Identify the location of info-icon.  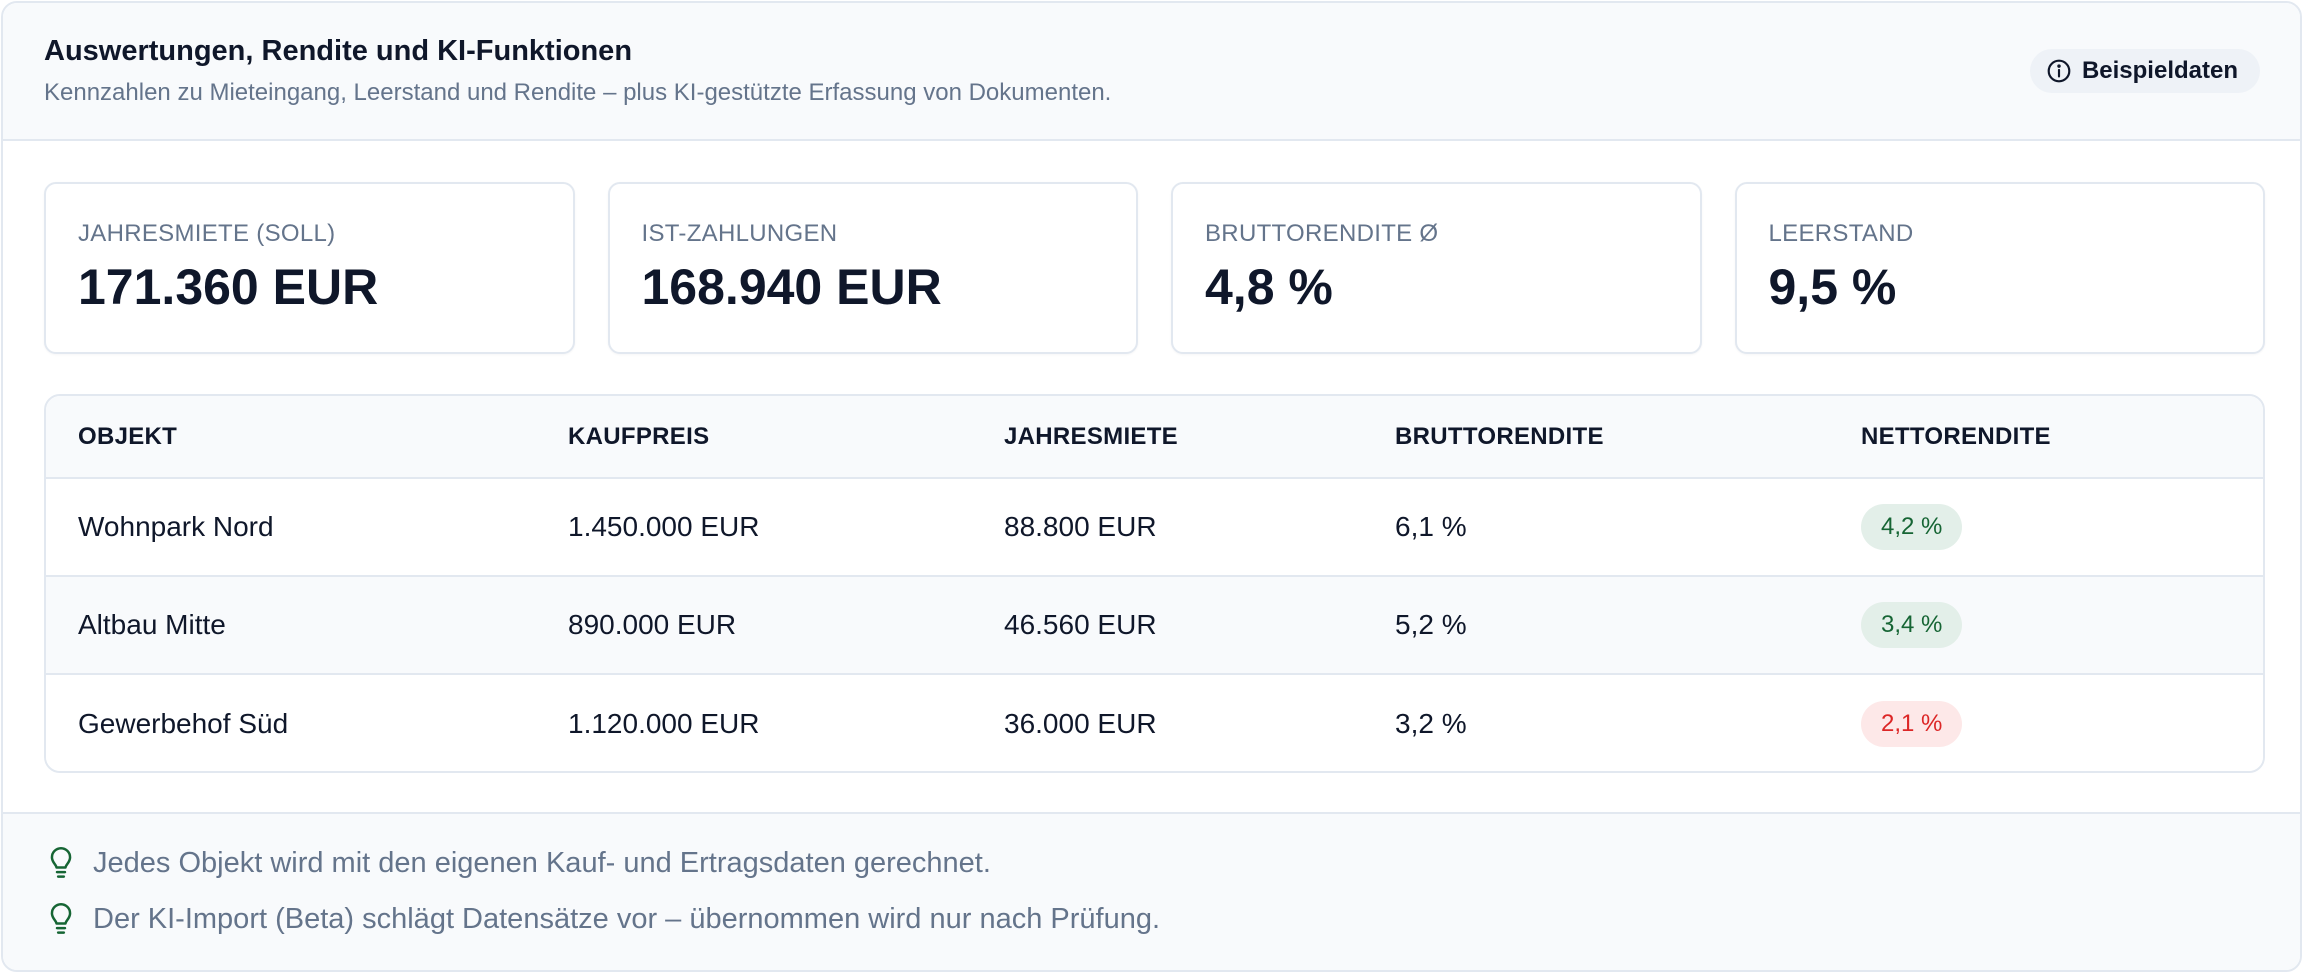
(2059, 71).